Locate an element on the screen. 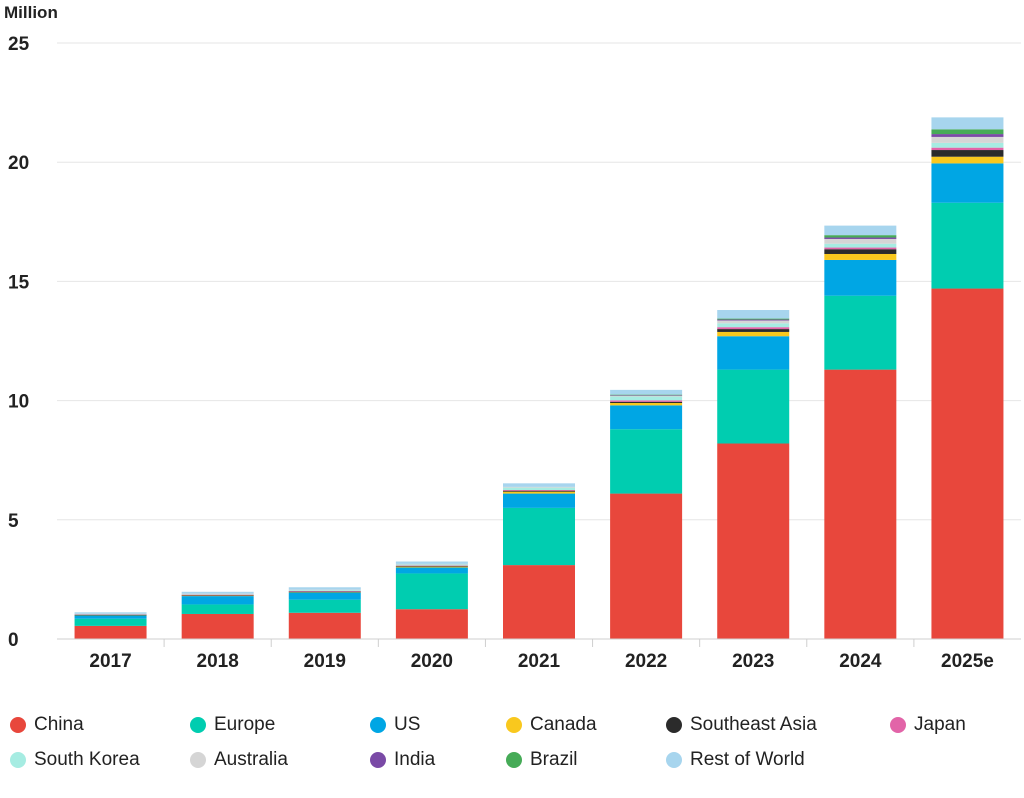 Image resolution: width=1024 pixels, height=798 pixels. legend-item-us: US is located at coordinates (395, 725).